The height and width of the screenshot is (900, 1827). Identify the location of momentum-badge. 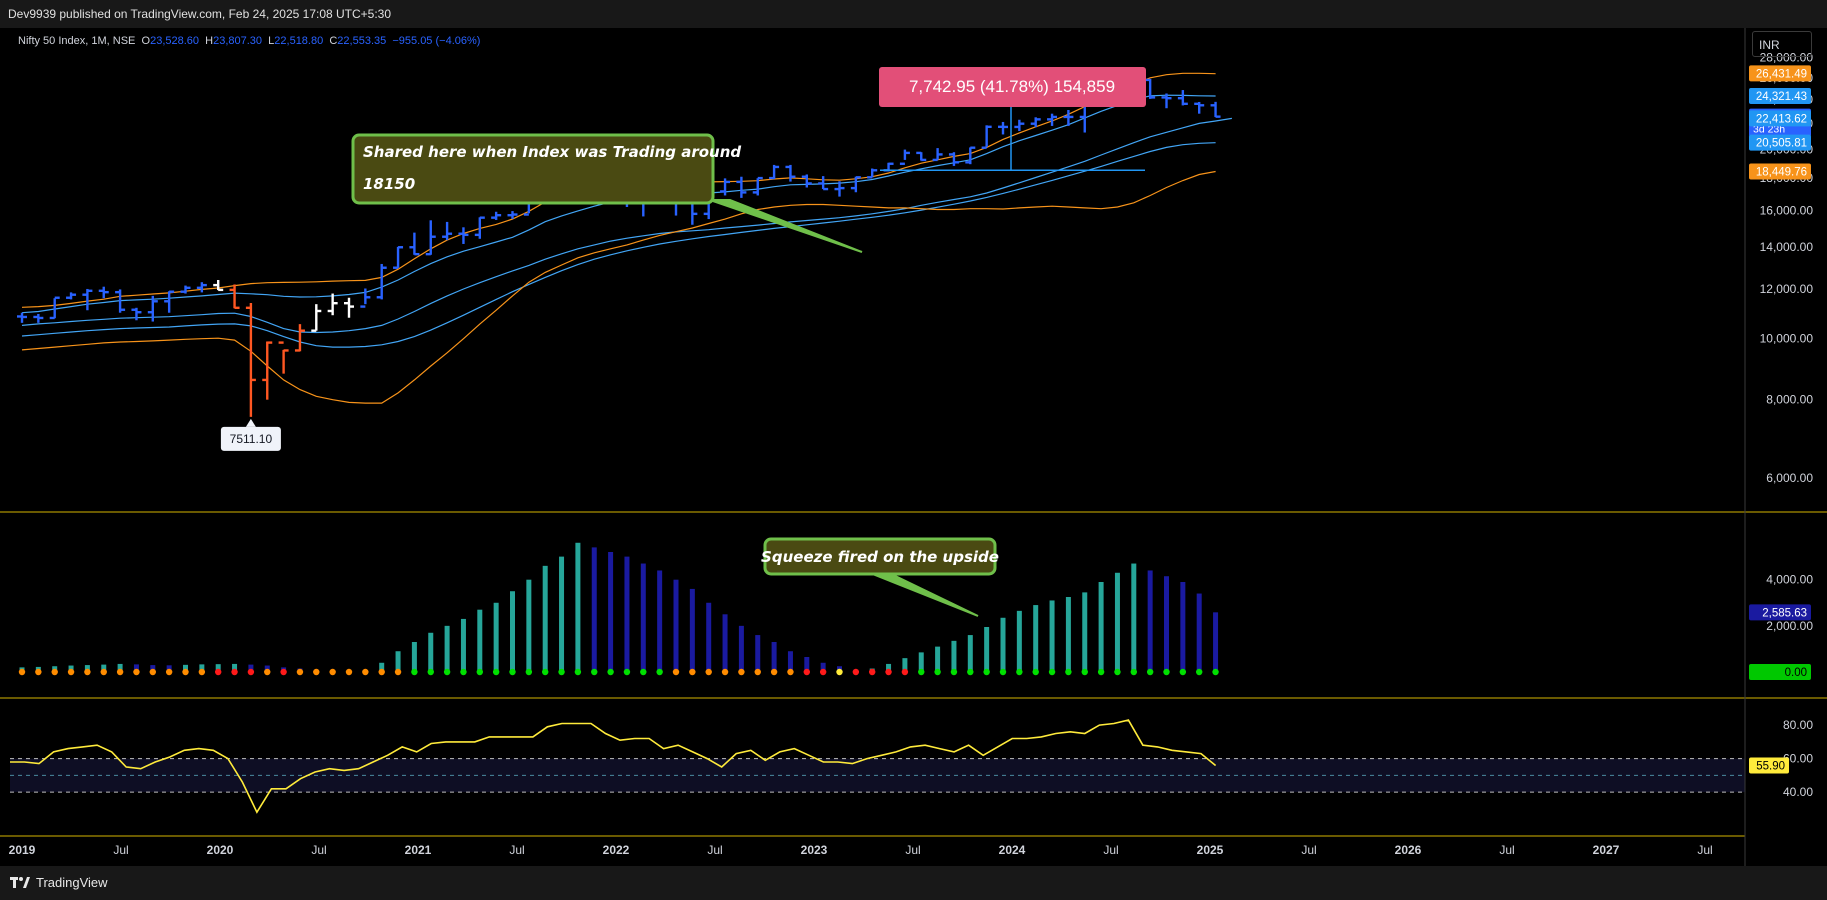
(1780, 672).